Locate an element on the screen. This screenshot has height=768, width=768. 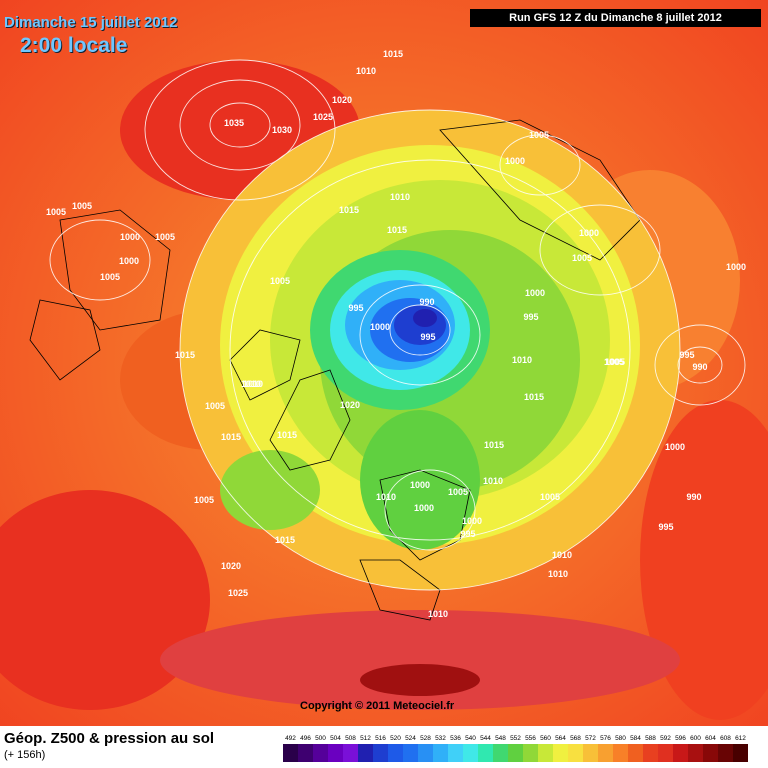
forecast-date: Dimanche 15 juillet 2012 is located at coordinates (91, 22).